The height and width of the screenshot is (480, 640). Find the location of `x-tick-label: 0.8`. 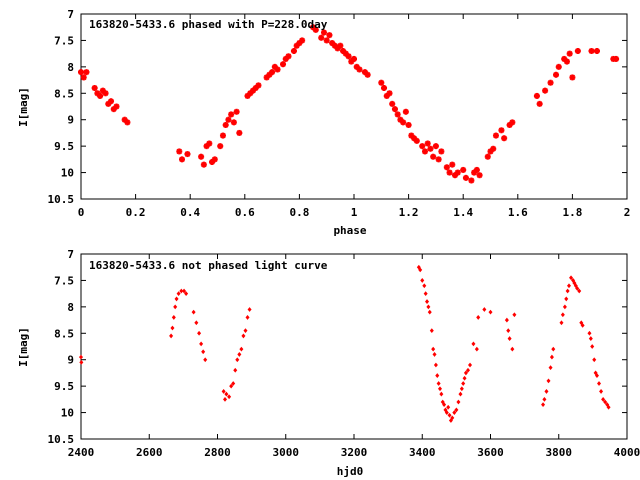

x-tick-label: 0.8 is located at coordinates (299, 212).